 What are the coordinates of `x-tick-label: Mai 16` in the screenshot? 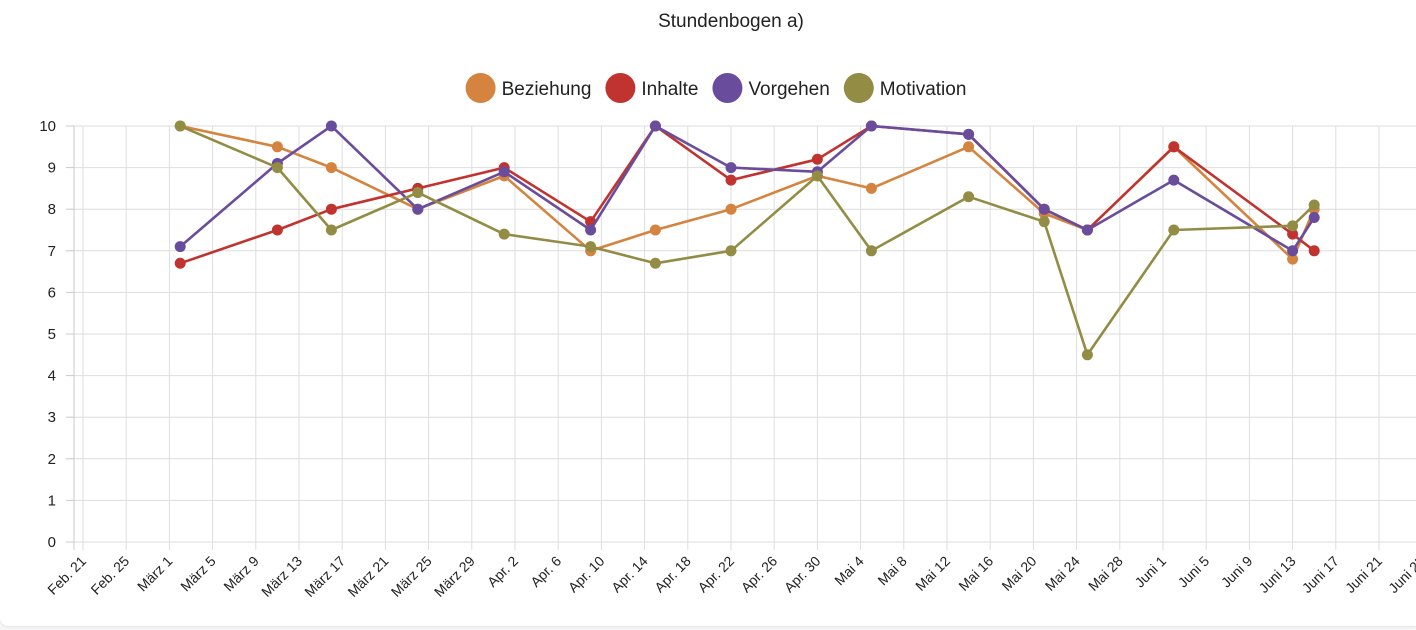 It's located at (975, 573).